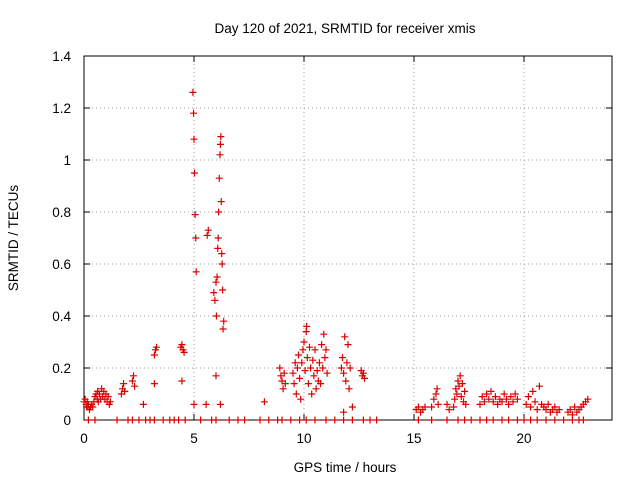 Image resolution: width=640 pixels, height=480 pixels. I want to click on y-axis-label: SRMTID / TECUs, so click(13, 238).